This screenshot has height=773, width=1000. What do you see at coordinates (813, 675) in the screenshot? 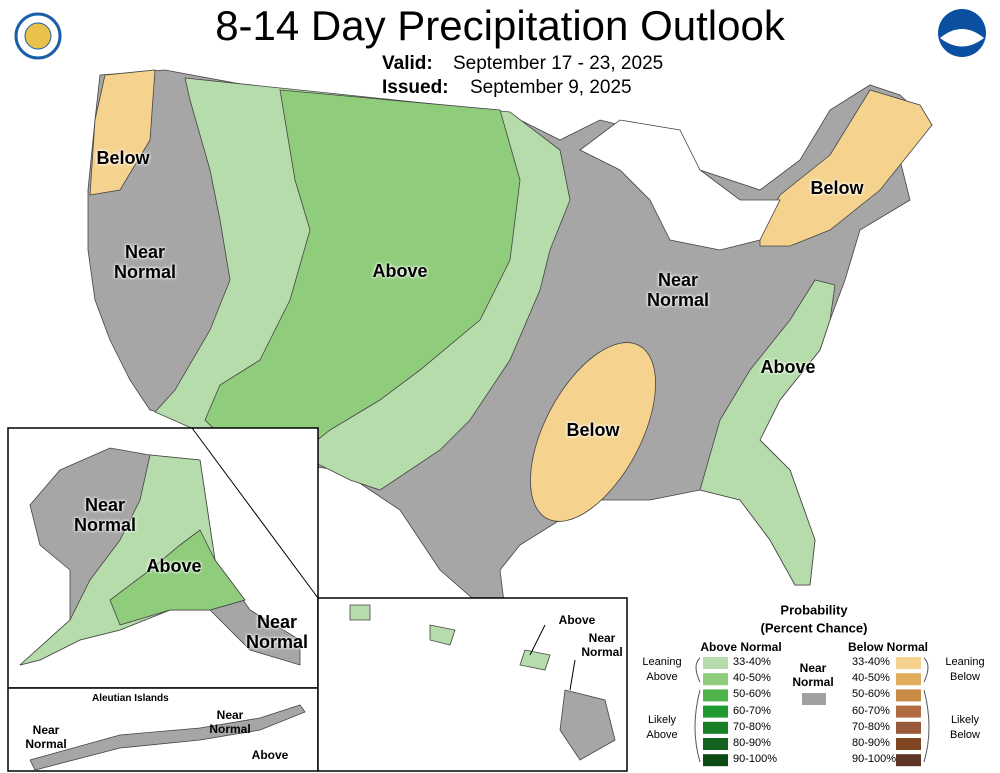
I see `legend-near-label: Near Normal` at bounding box center [813, 675].